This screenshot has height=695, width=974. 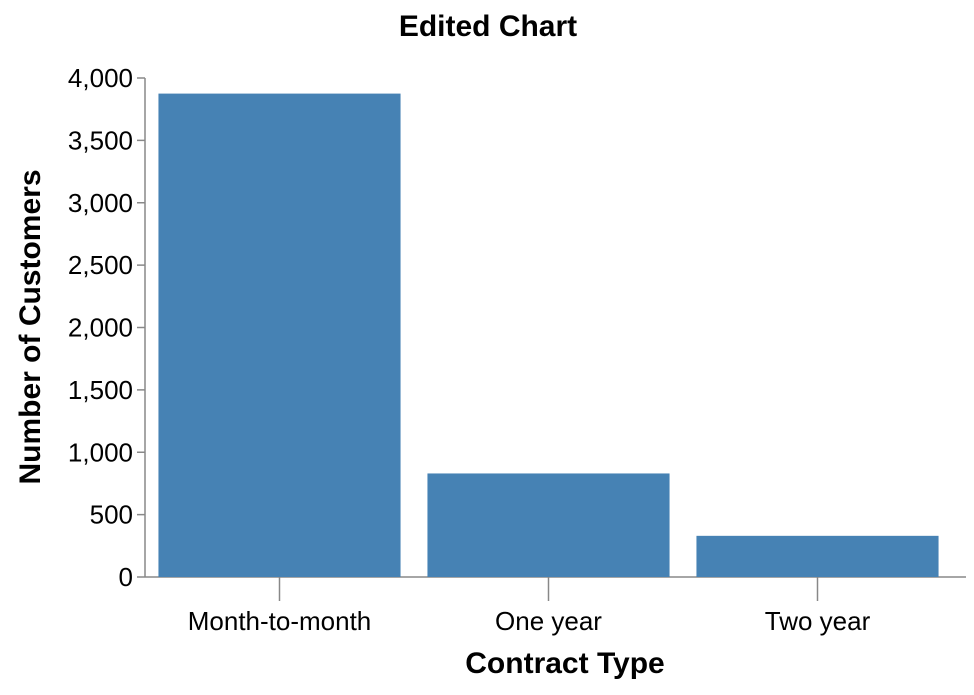 I want to click on y-tick-label: 4,000, so click(x=100, y=78).